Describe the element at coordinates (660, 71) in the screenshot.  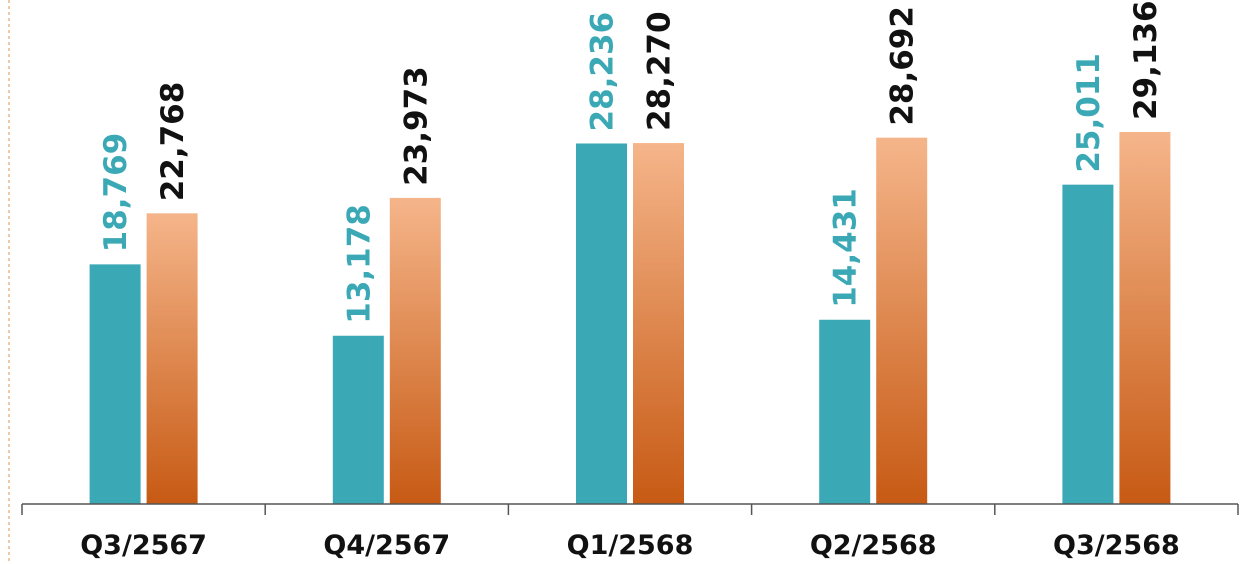
I see `value-label-series-2: 28,270` at that location.